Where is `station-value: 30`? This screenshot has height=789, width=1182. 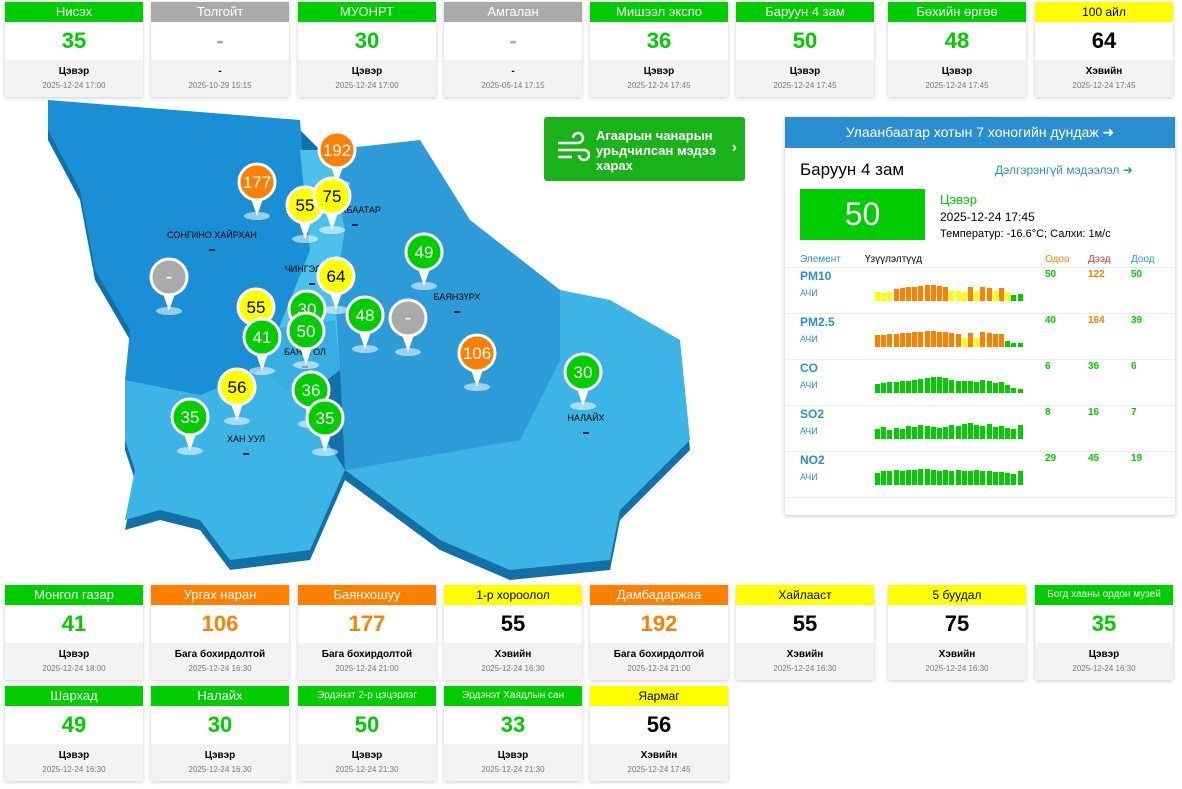 station-value: 30 is located at coordinates (220, 724).